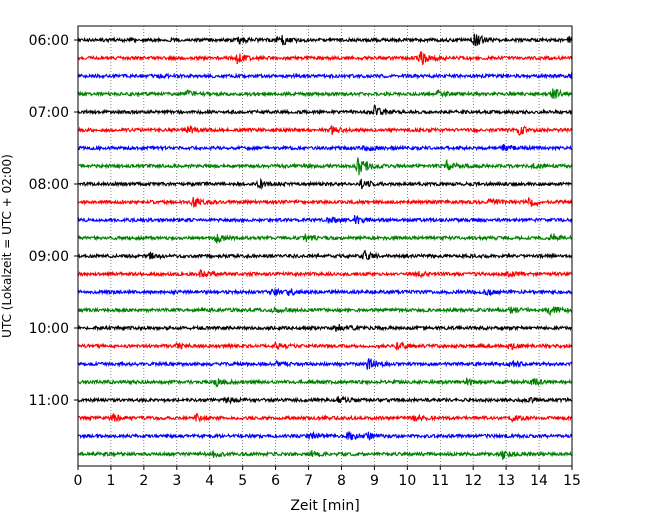 The width and height of the screenshot is (650, 520). I want to click on x-tick-label: 3, so click(176, 481).